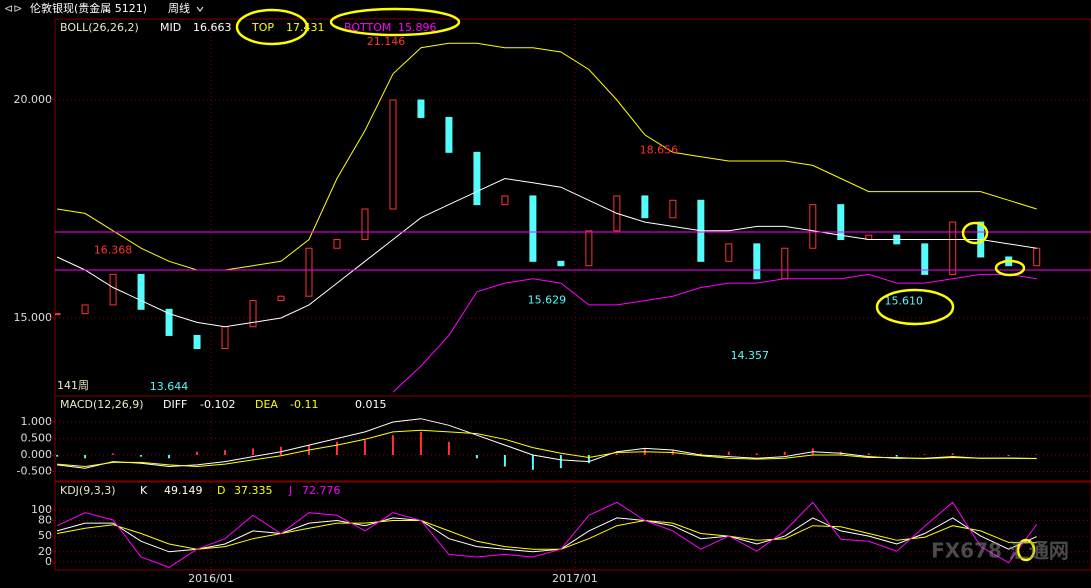 The image size is (1091, 588). Describe the element at coordinates (200, 9) in the screenshot. I see `dropdown-icon` at that location.